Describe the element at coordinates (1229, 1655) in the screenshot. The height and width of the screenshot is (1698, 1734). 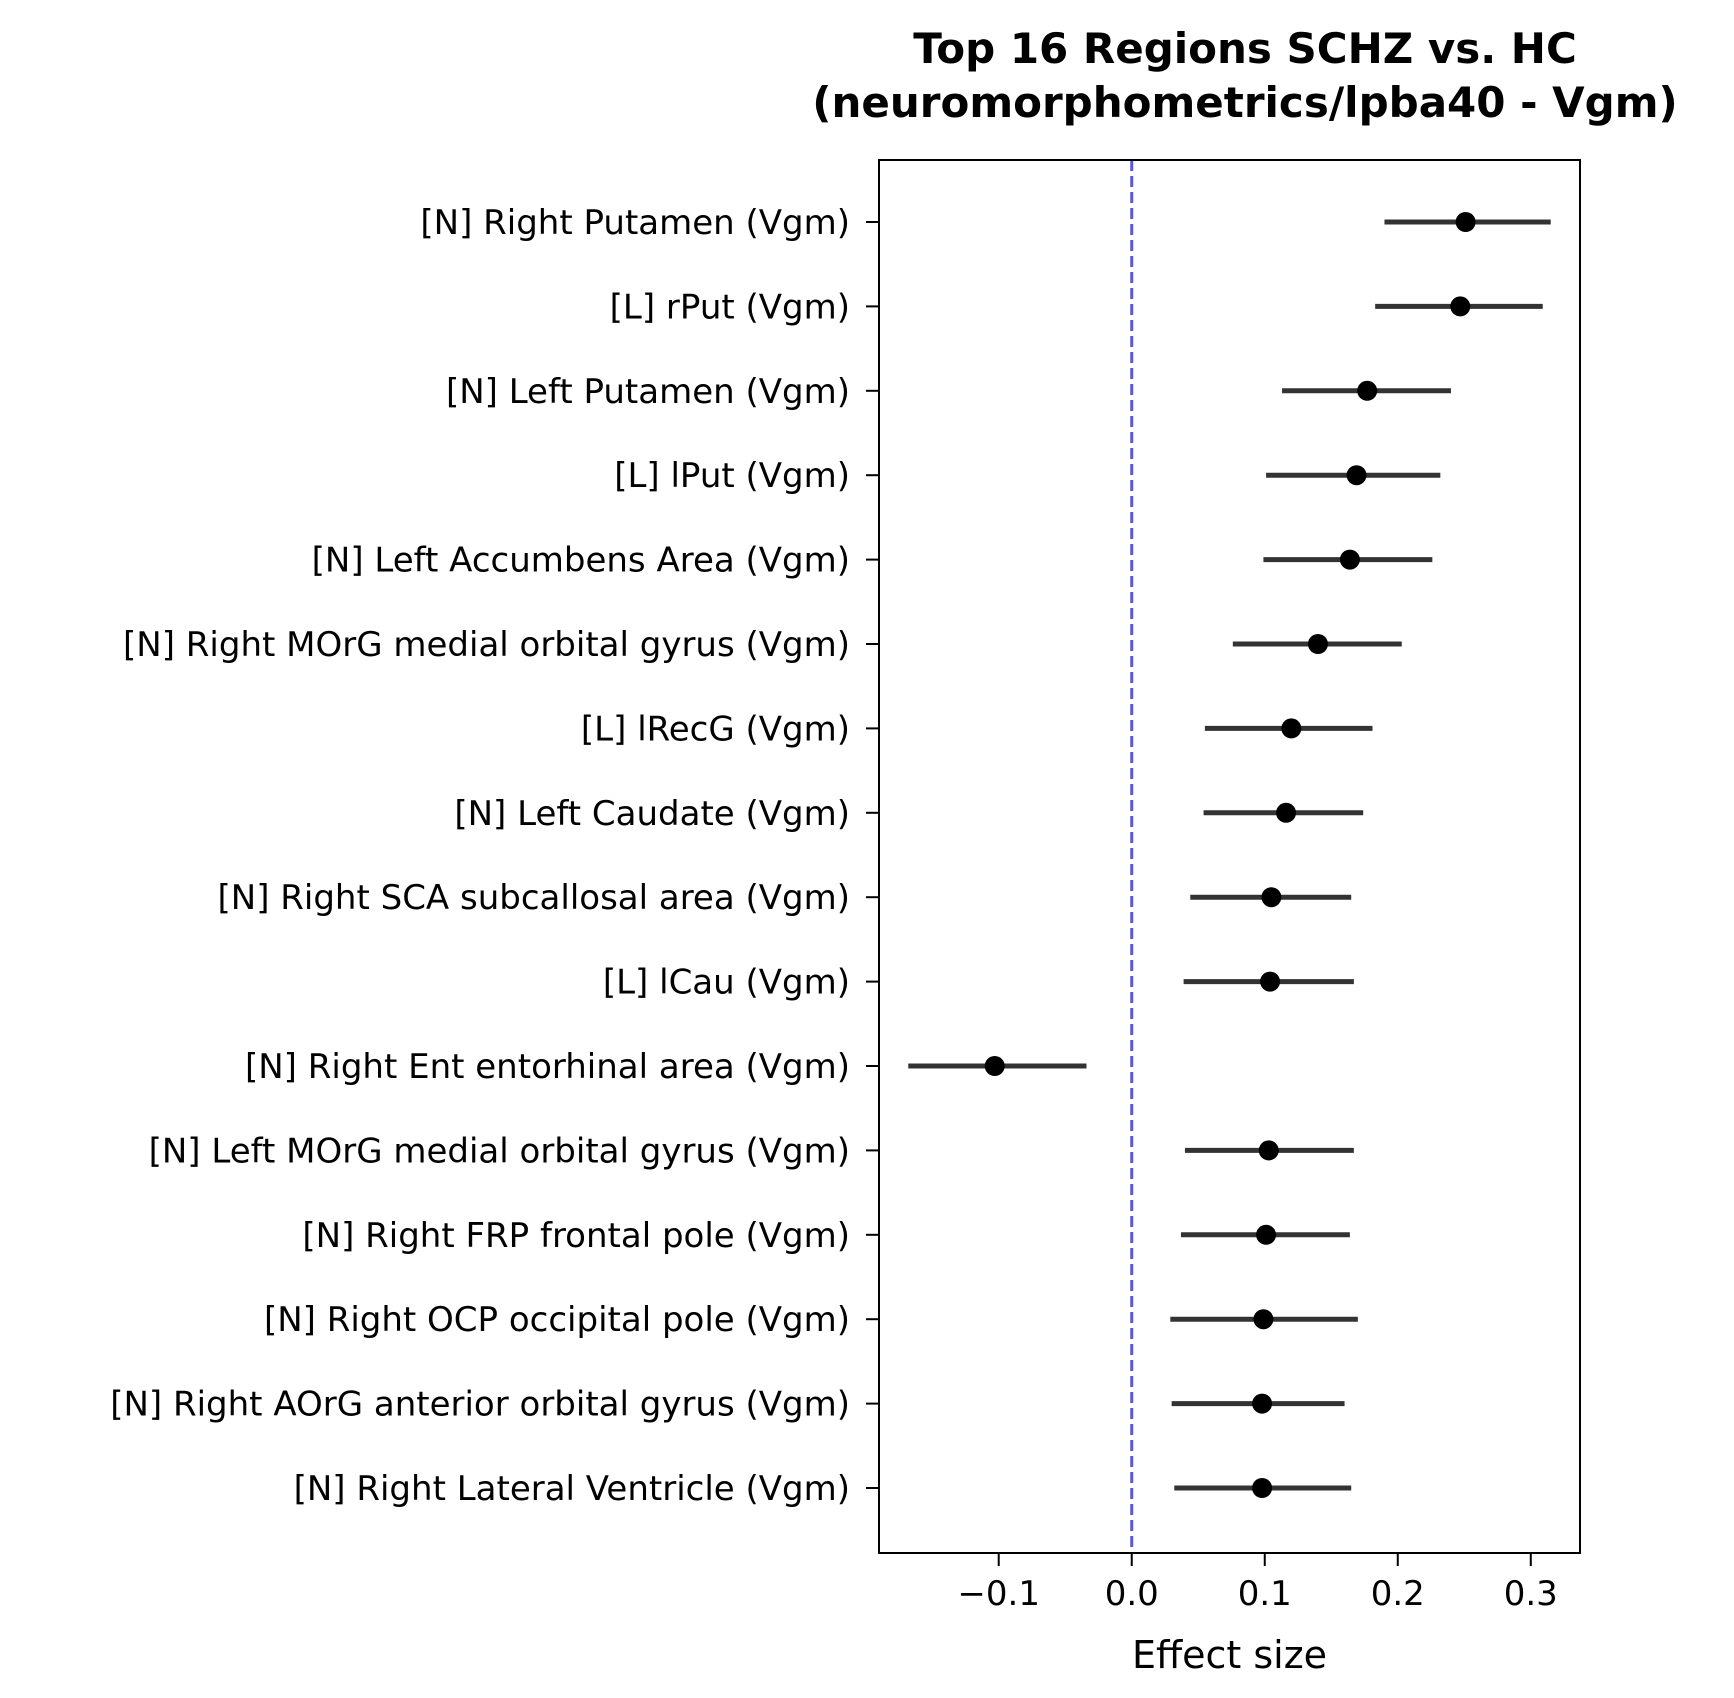
I see `x-axis-label: Effect size` at that location.